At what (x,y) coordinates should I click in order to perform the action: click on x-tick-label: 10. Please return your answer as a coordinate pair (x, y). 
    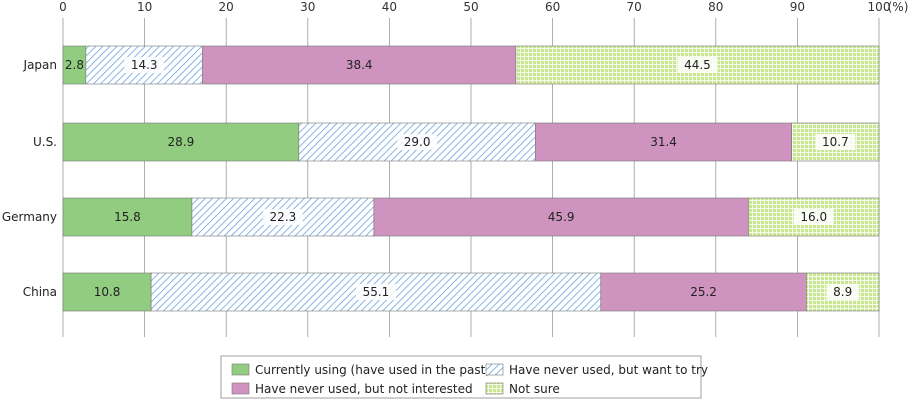
    Looking at the image, I should click on (144, 7).